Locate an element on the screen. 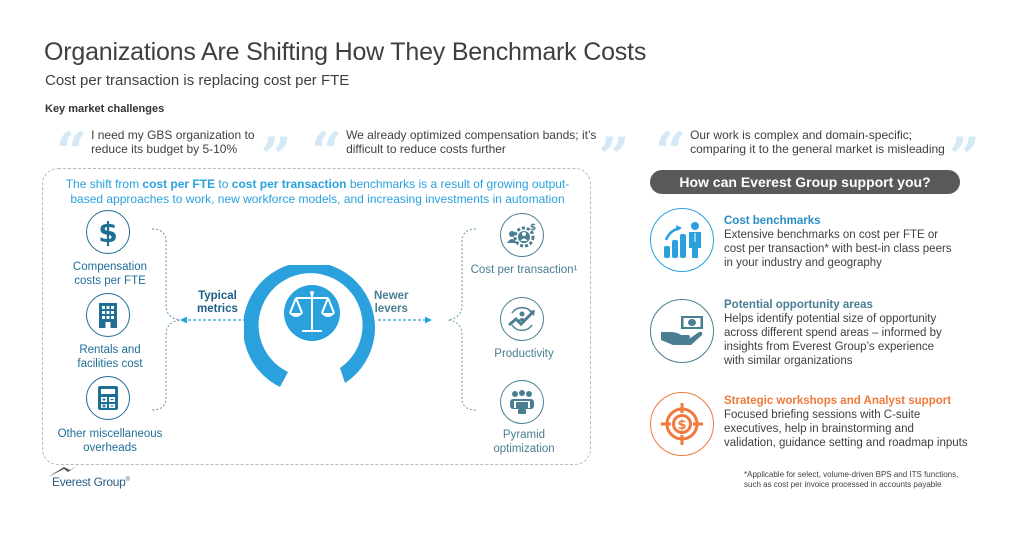 Image resolution: width=1024 pixels, height=536 pixels. everest-group-logo: Everest Group® is located at coordinates (89, 477).